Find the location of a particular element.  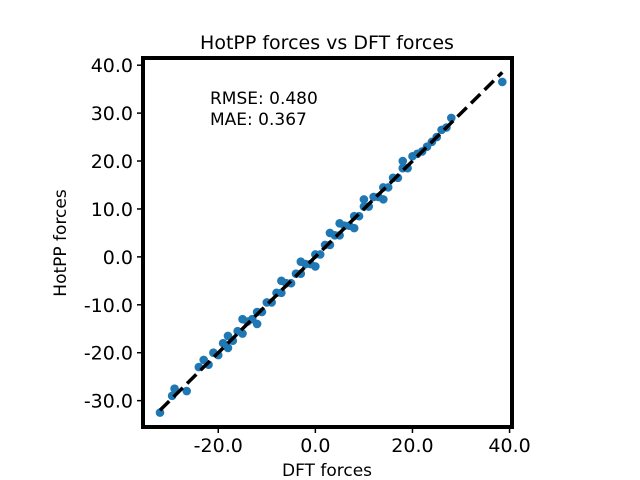

rmse-annotation: RMSE: 0.480 is located at coordinates (264, 99).